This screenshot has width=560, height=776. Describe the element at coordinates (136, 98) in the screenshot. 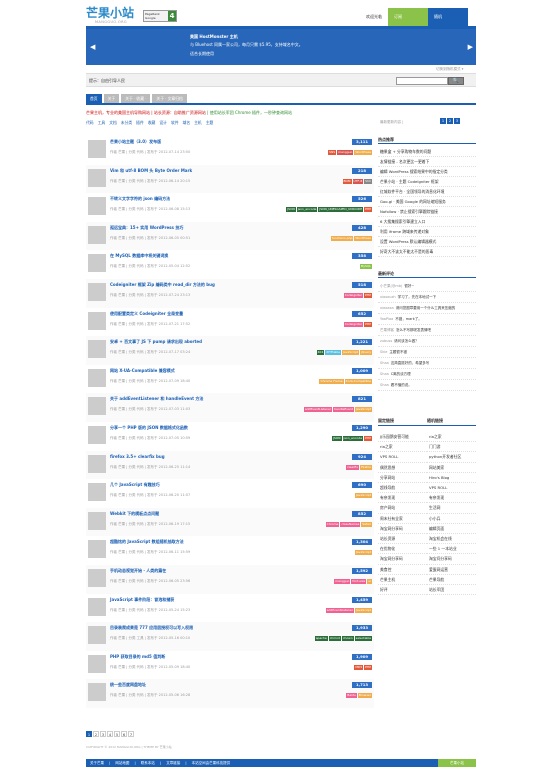

I see `tab-favorites: 关于 · 收藏 ·` at that location.